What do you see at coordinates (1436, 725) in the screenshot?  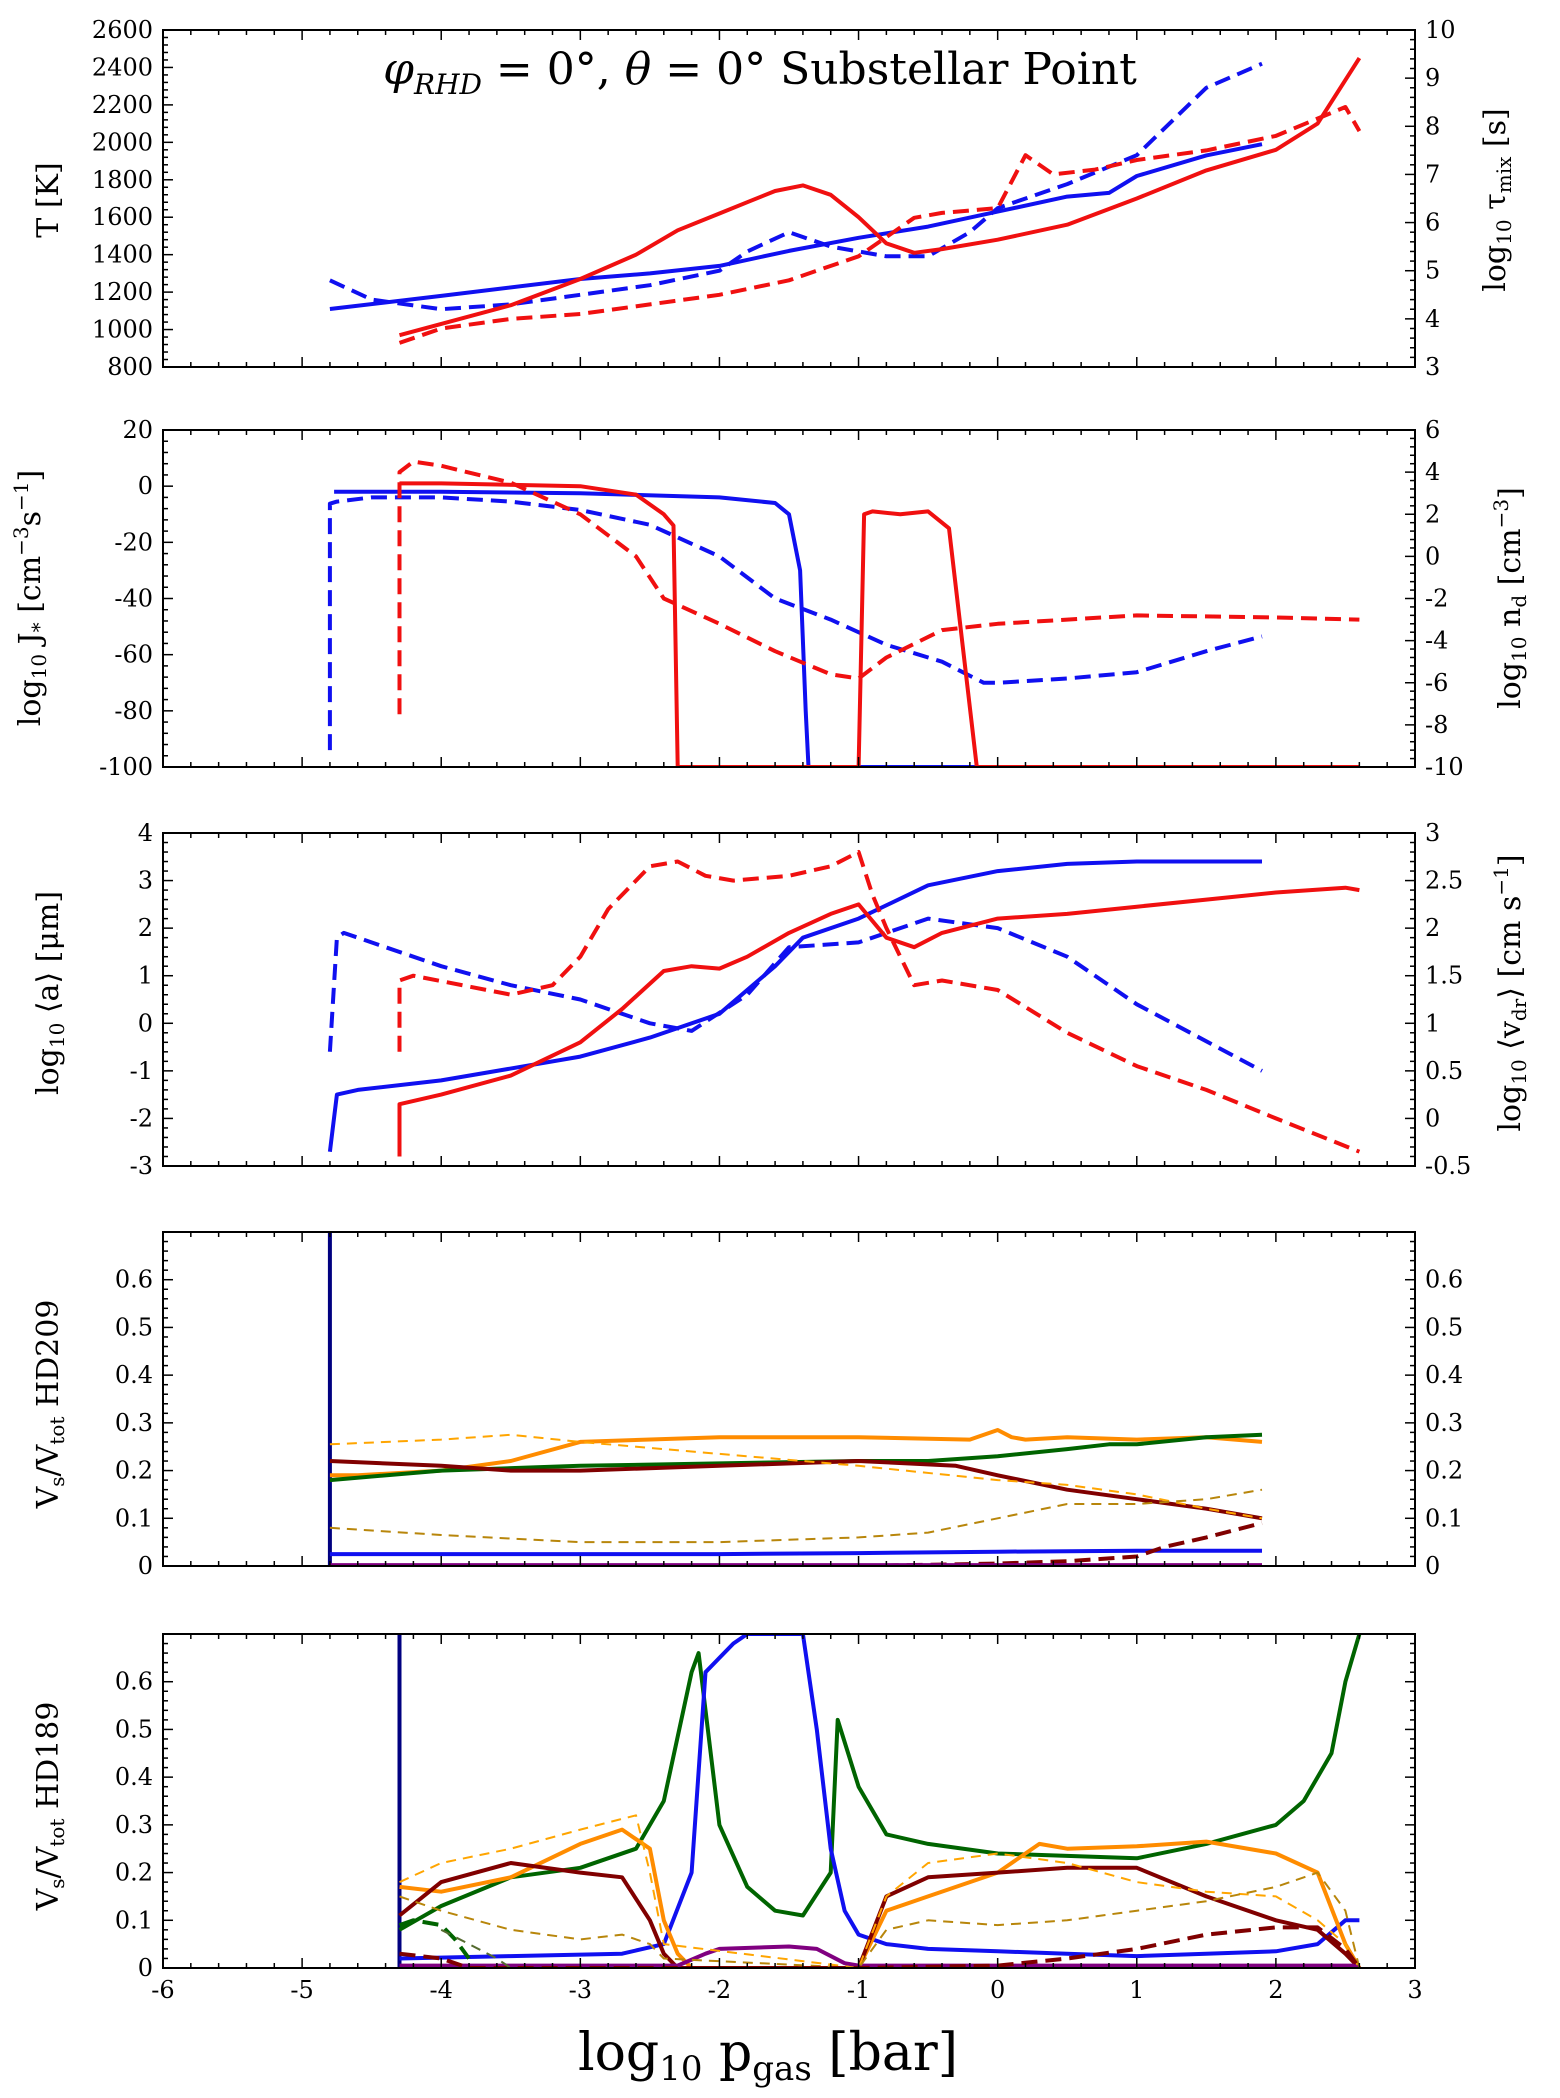 I see `p2-ytick-right-label: -8` at bounding box center [1436, 725].